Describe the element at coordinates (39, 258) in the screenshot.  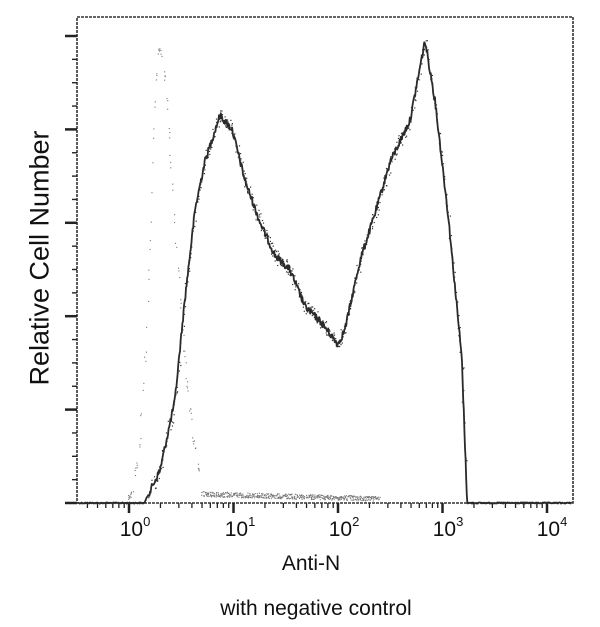
I see `y-axis-label: Relative Cell Number` at that location.